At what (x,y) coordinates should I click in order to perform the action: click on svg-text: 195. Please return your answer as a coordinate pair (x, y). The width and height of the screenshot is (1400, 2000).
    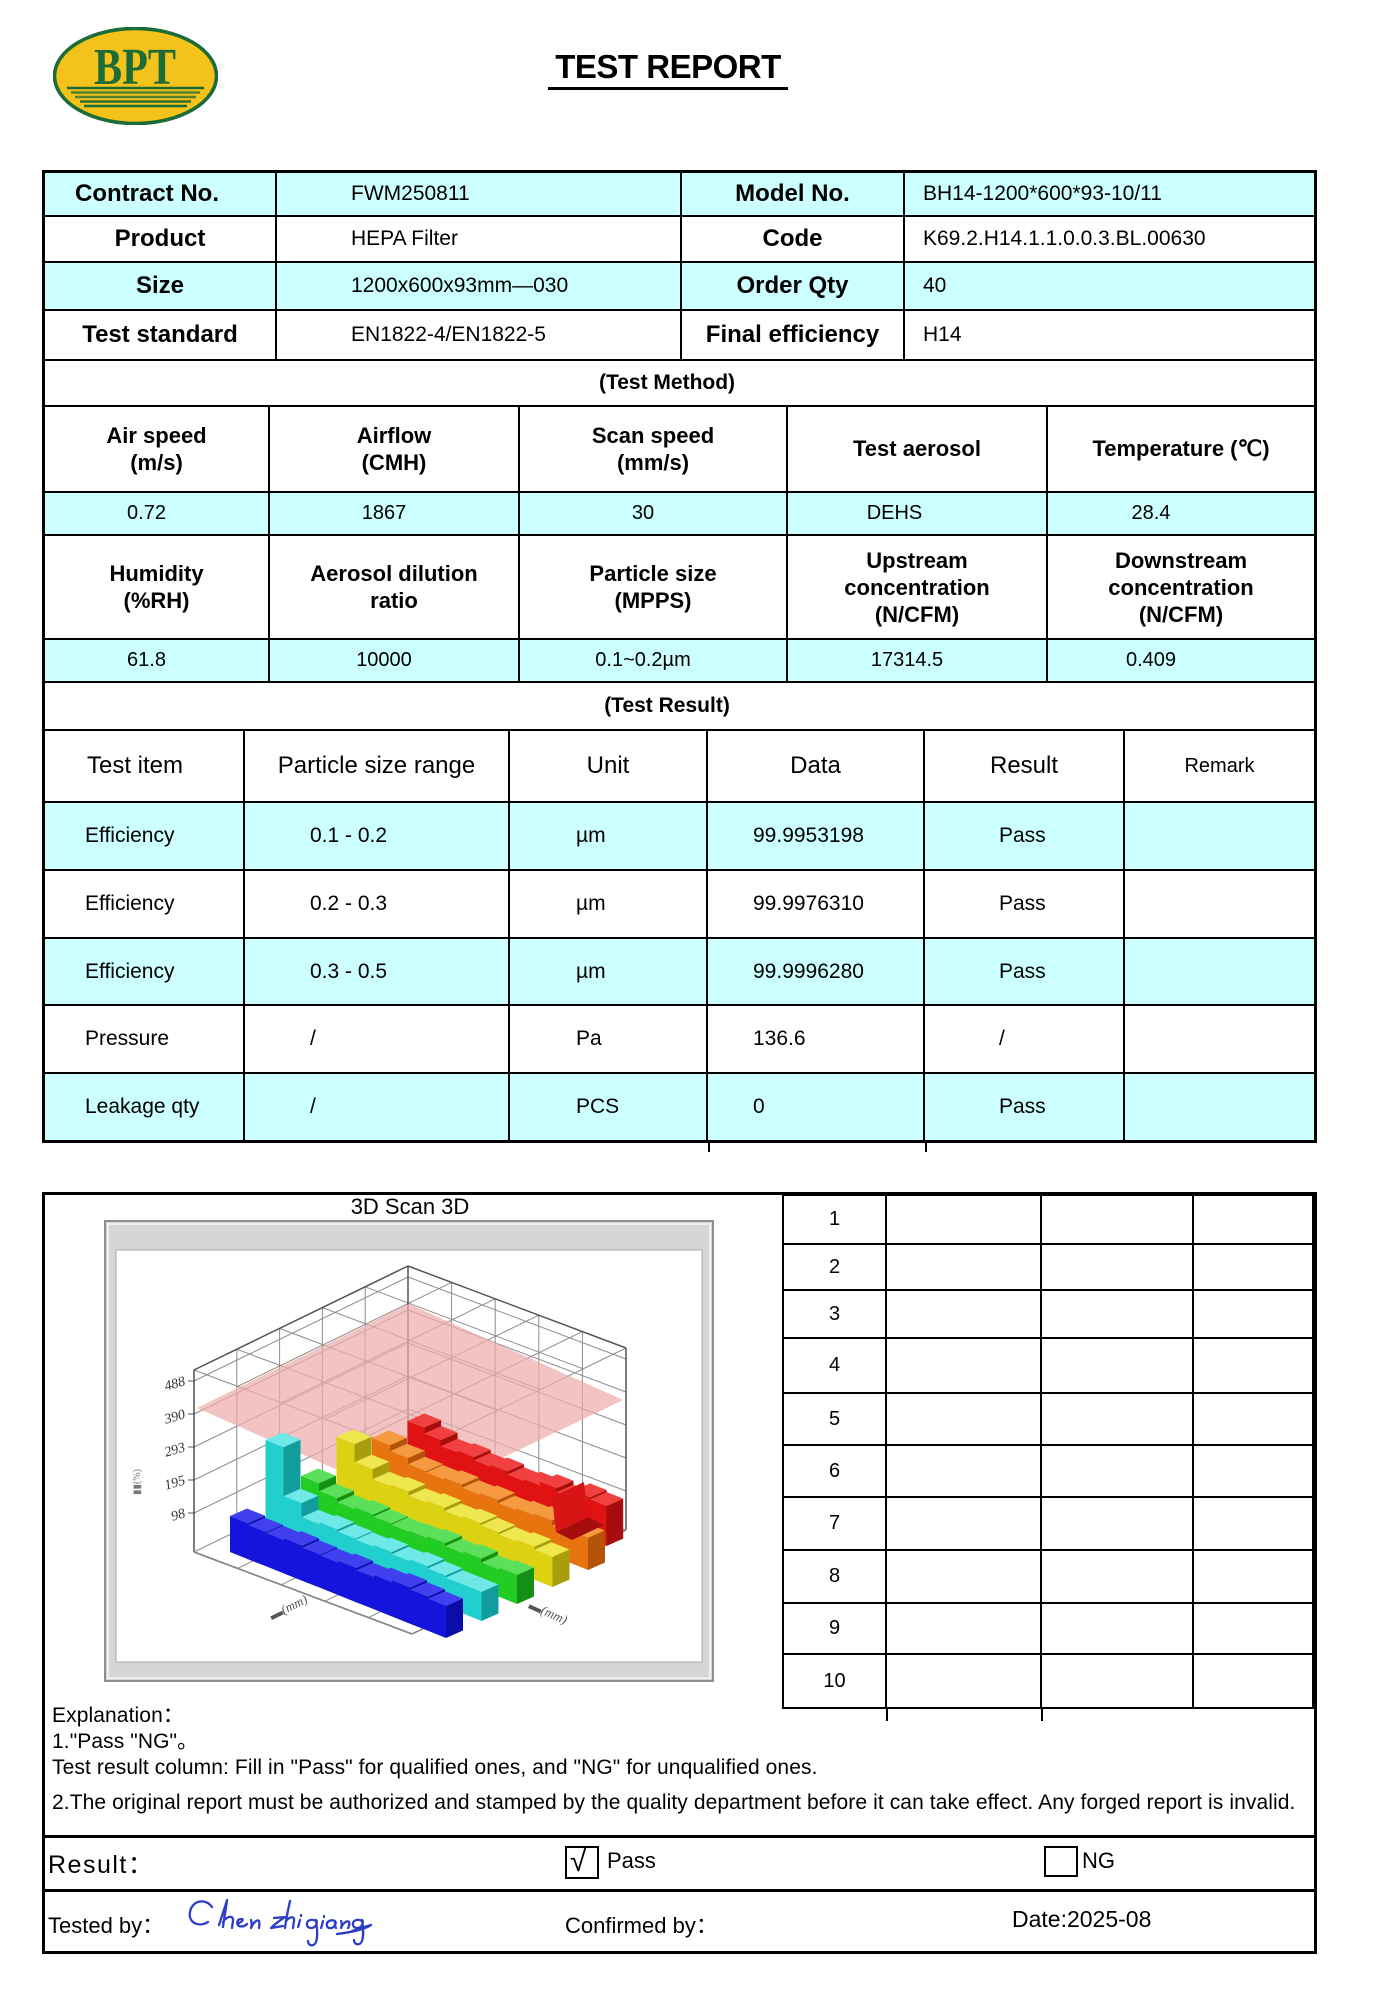
    Looking at the image, I should click on (175, 1483).